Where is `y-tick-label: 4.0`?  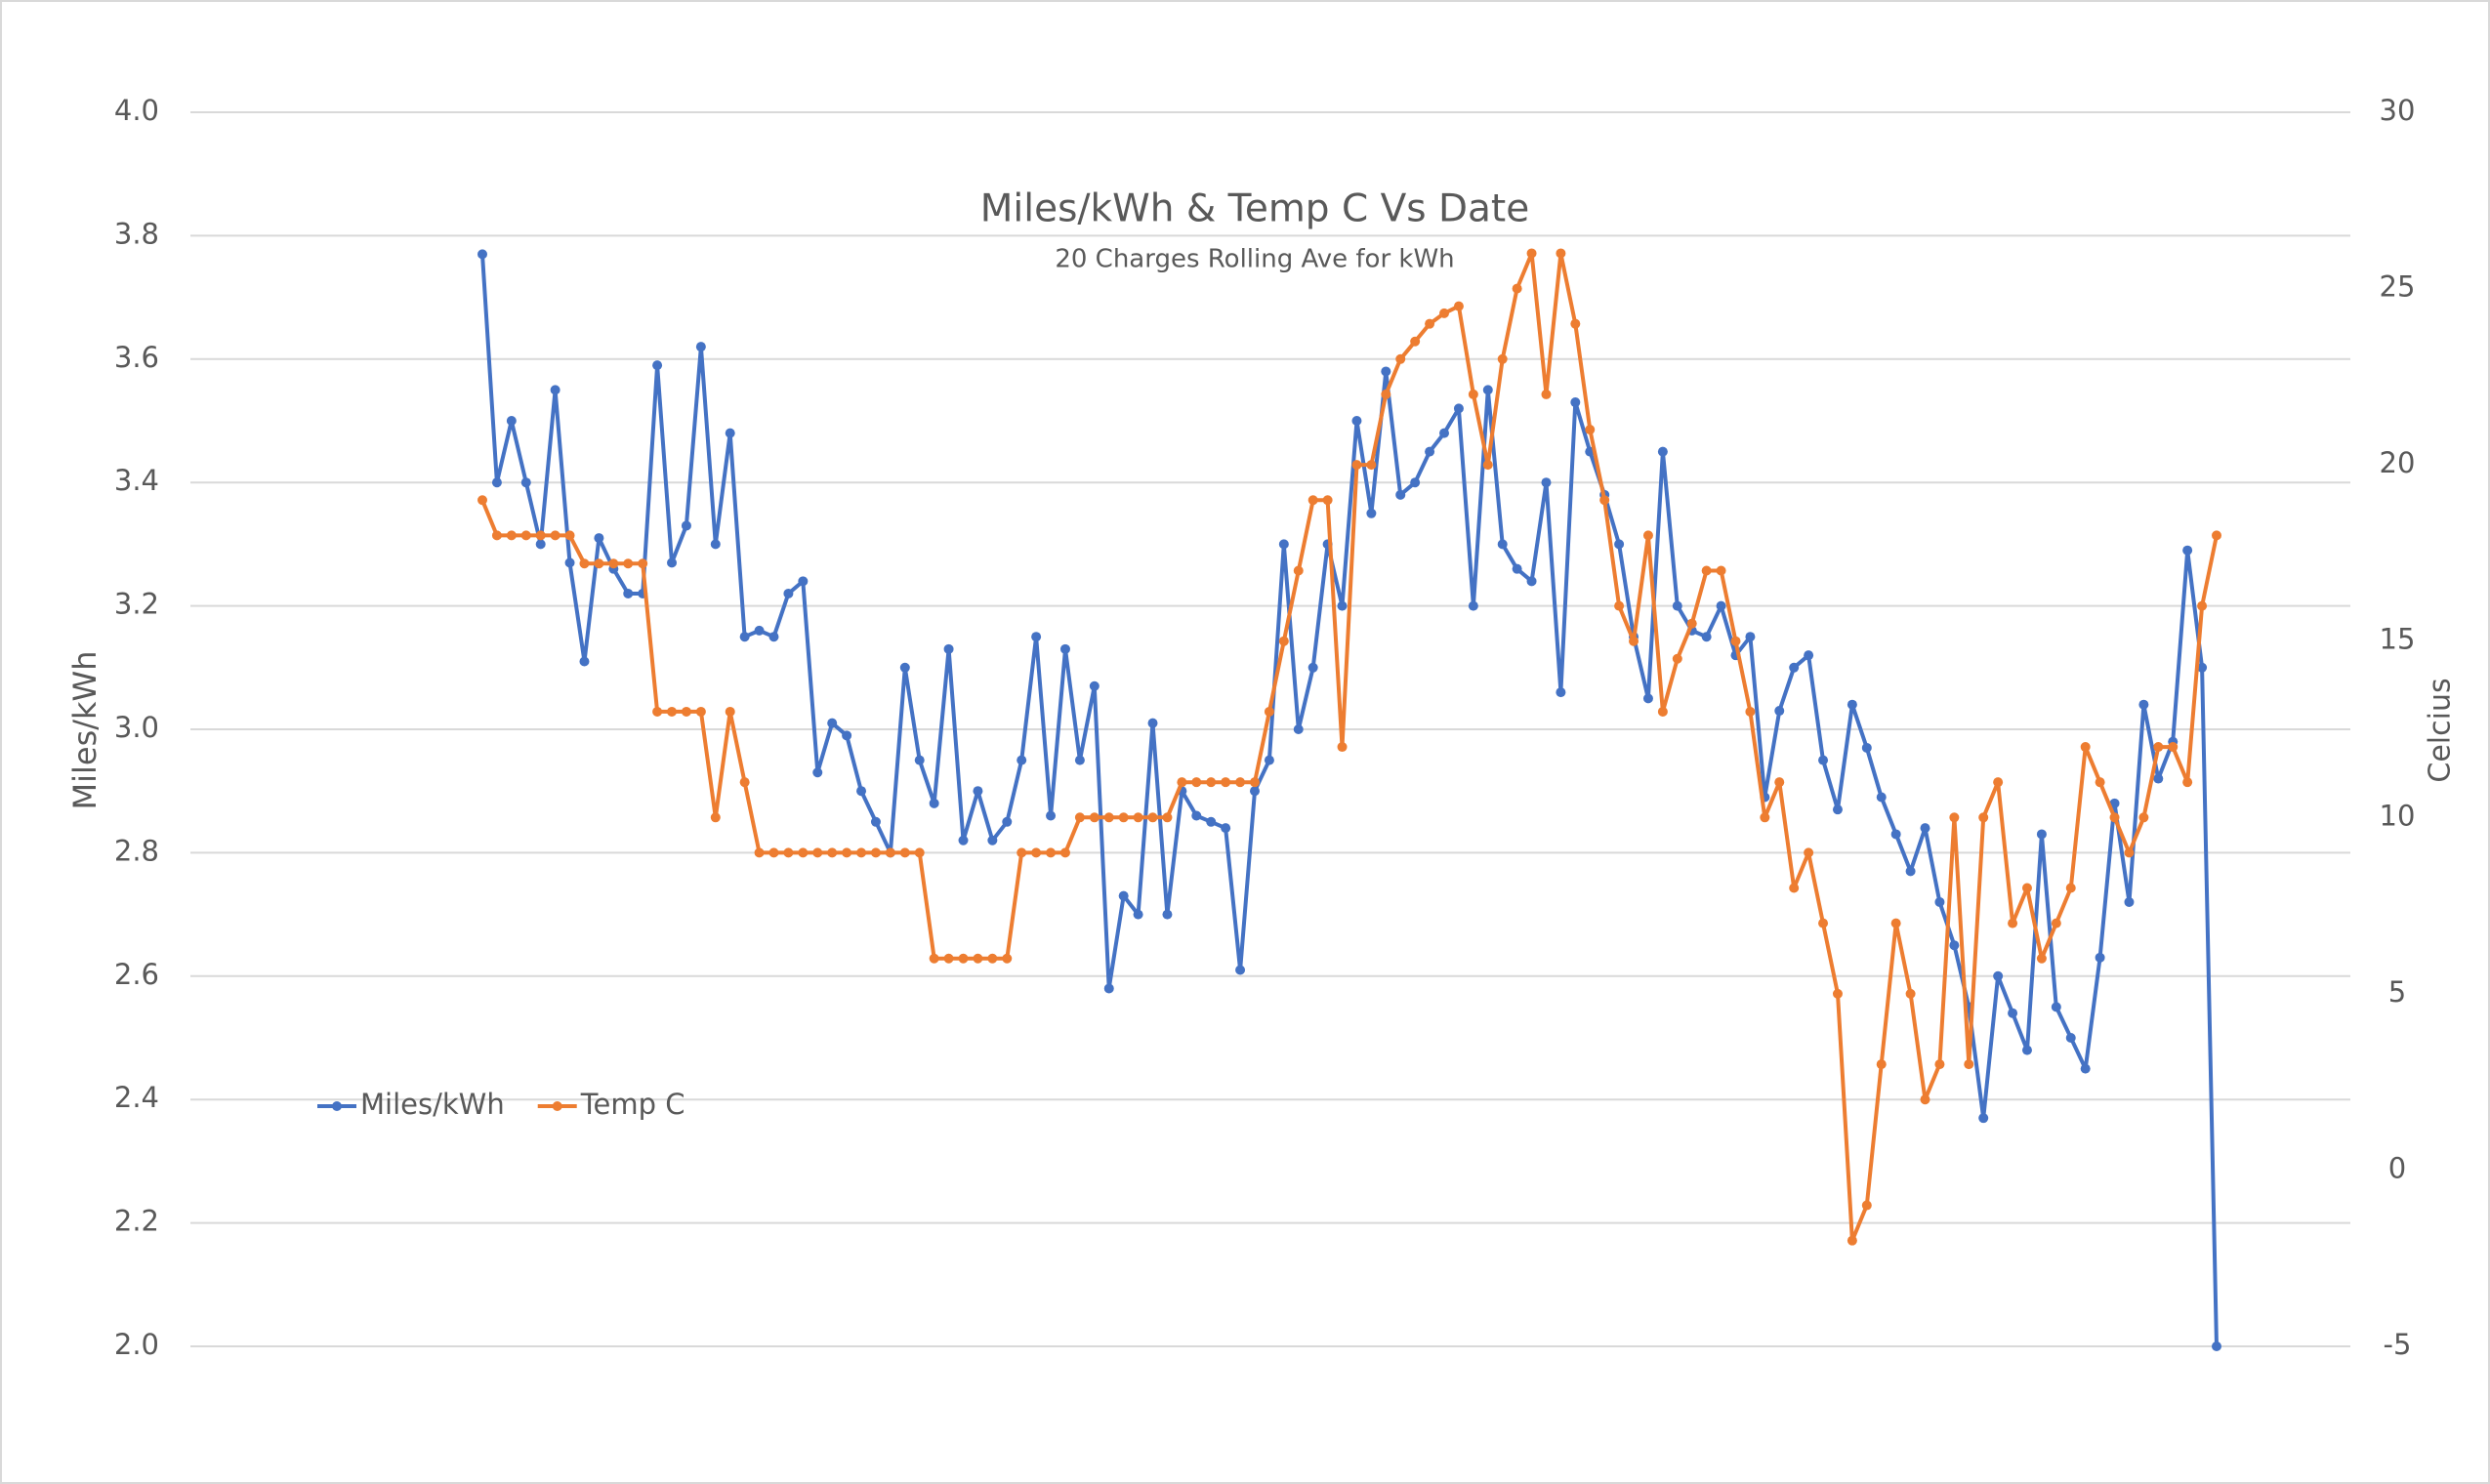 y-tick-label: 4.0 is located at coordinates (136, 111).